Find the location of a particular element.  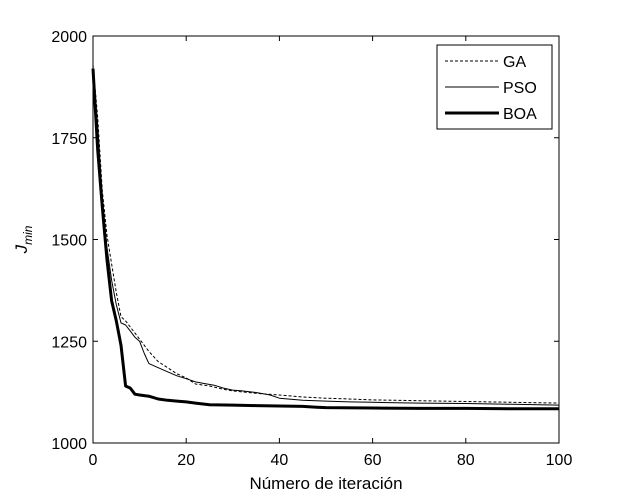

legend: GA PSO BOA is located at coordinates (494, 87).